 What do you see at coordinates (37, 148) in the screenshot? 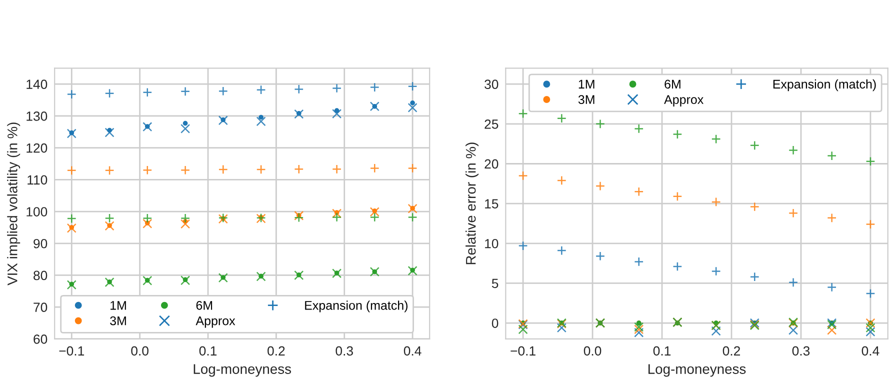
I see `y-tick-label: 120` at bounding box center [37, 148].